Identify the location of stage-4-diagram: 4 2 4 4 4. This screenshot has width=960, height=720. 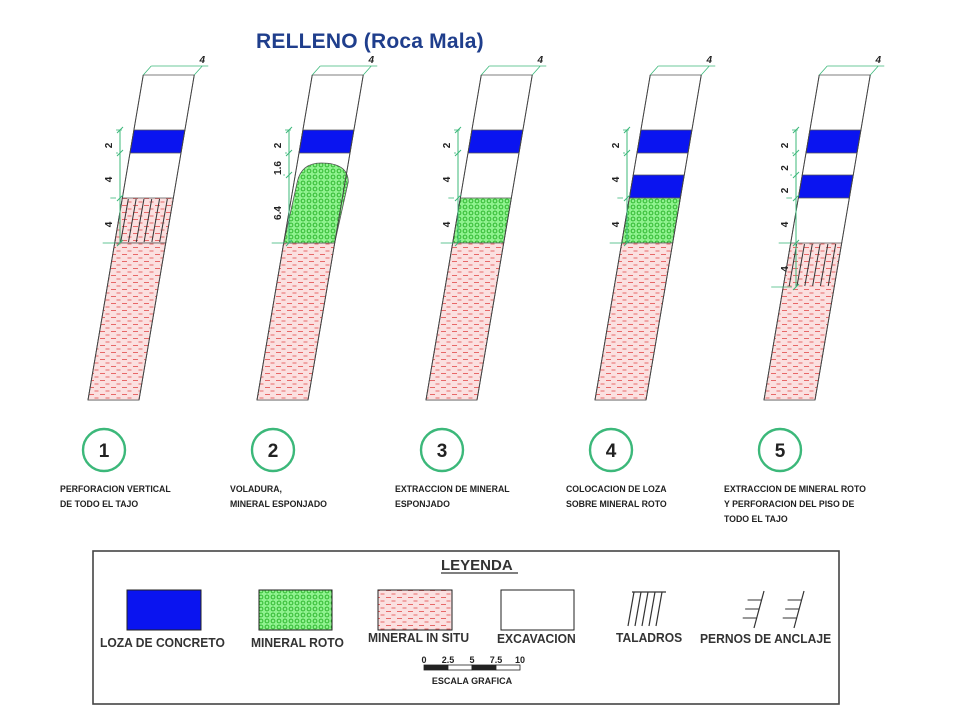
(652, 264).